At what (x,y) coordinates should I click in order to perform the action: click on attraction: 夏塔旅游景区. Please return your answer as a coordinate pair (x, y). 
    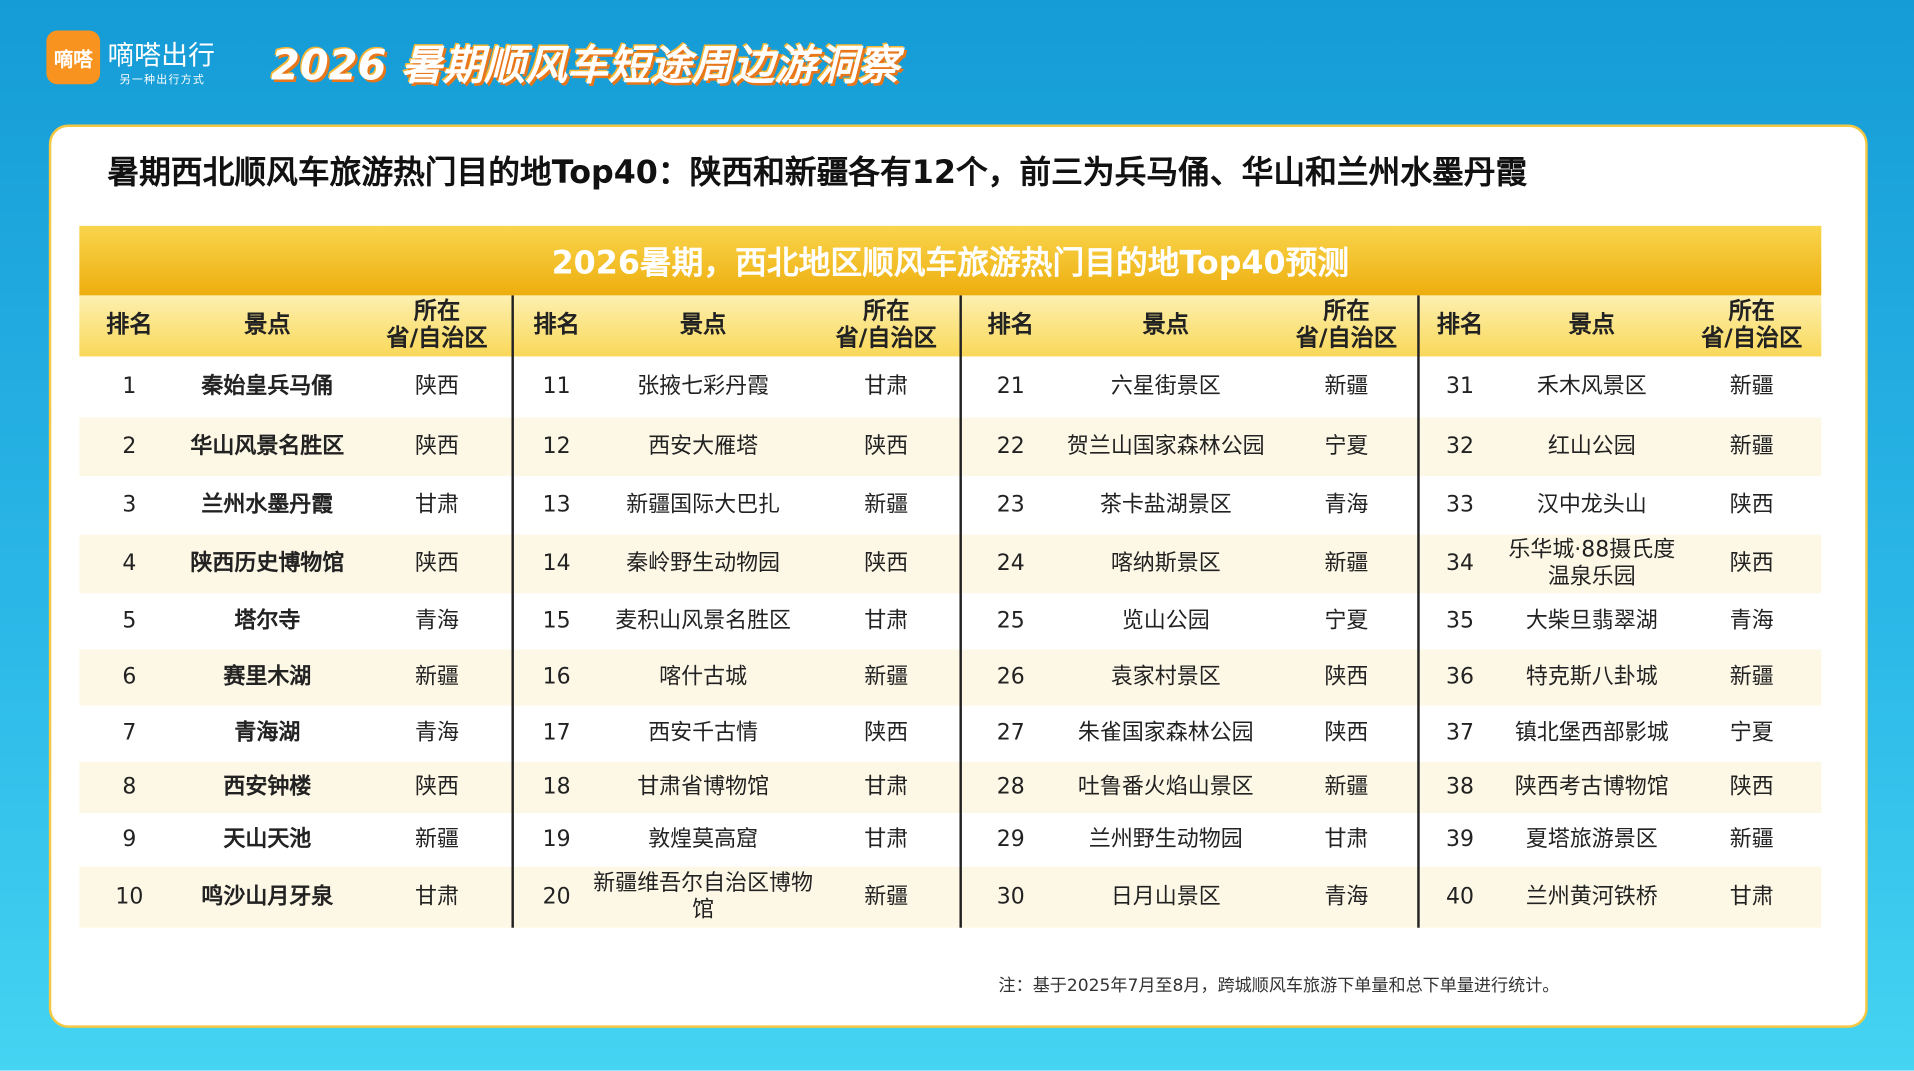
    Looking at the image, I should click on (1591, 839).